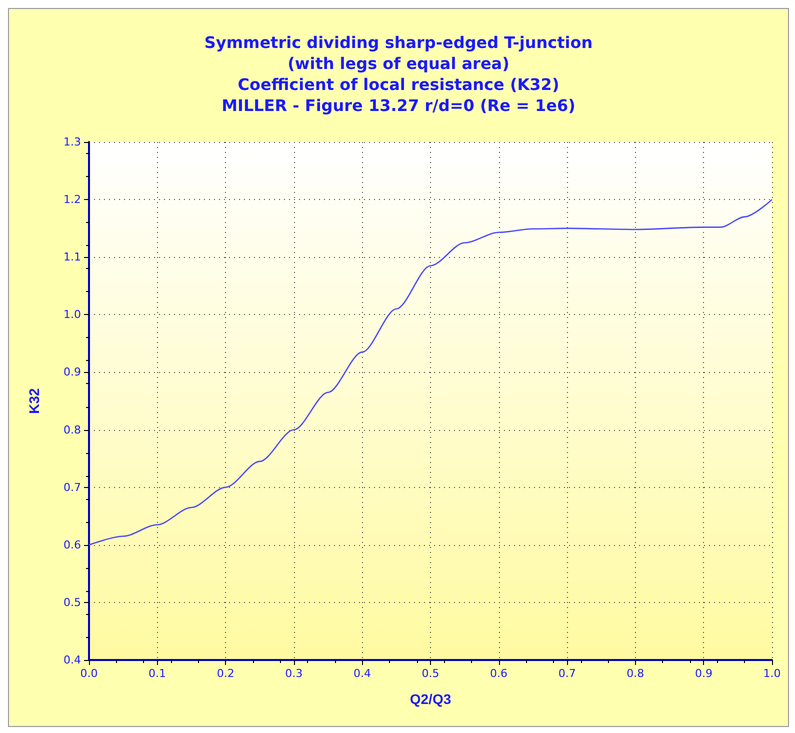 The height and width of the screenshot is (733, 795). I want to click on y-tick-label: 0.8, so click(72, 429).